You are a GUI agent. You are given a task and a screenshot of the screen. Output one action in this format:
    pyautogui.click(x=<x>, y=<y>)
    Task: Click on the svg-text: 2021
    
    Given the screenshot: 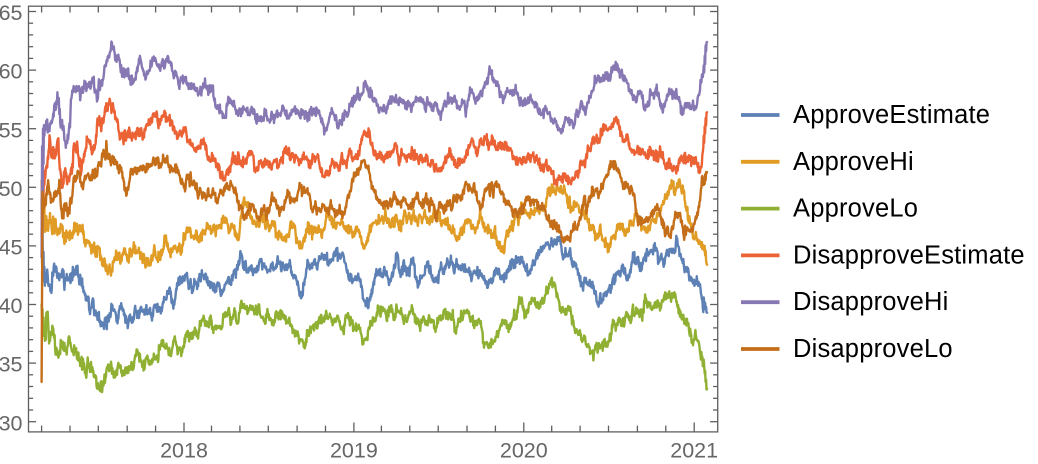 What is the action you would take?
    pyautogui.click(x=694, y=451)
    